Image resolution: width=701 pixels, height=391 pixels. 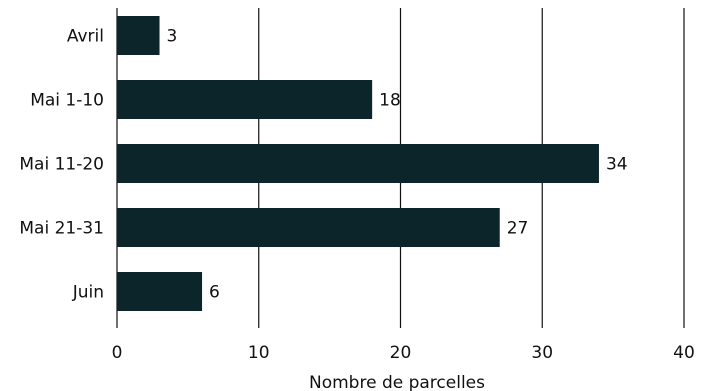 What do you see at coordinates (85, 37) in the screenshot?
I see `category-label-0: Avril` at bounding box center [85, 37].